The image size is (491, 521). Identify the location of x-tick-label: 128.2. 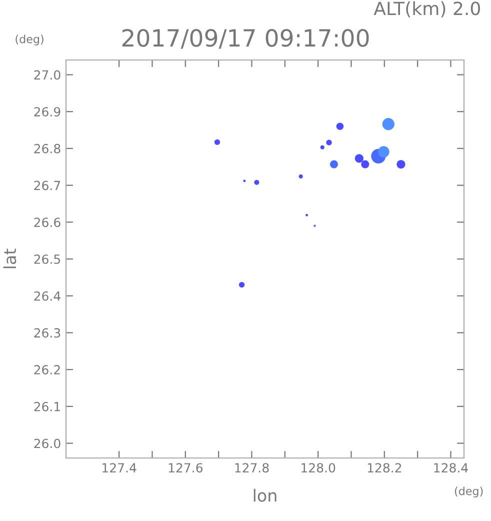
(385, 468).